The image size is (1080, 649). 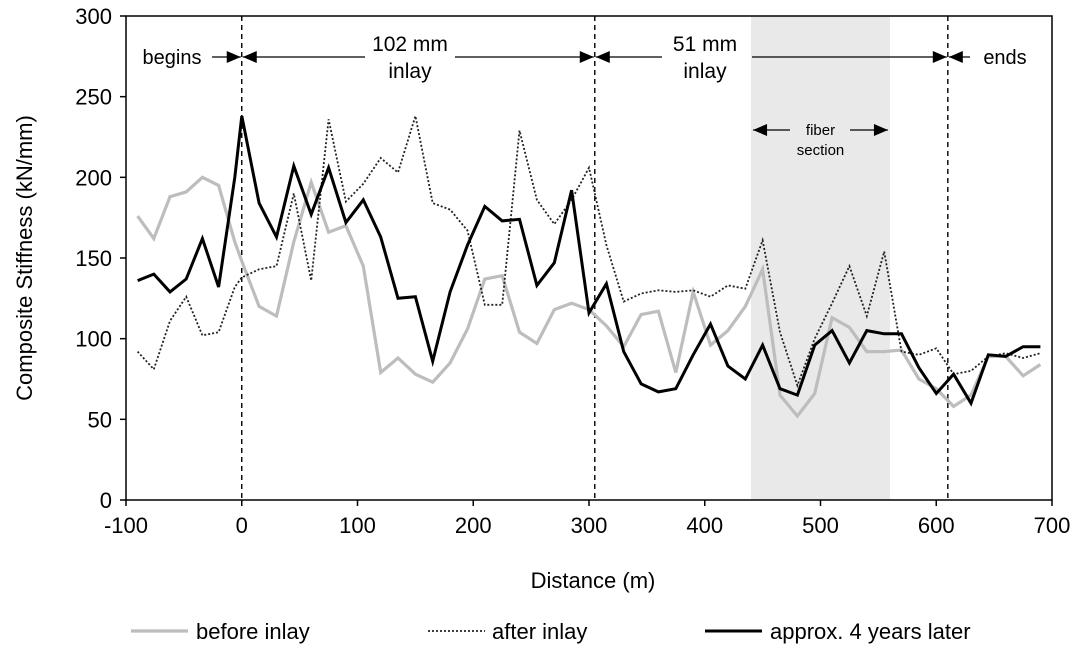 What do you see at coordinates (820, 525) in the screenshot?
I see `x-tick-label: 500` at bounding box center [820, 525].